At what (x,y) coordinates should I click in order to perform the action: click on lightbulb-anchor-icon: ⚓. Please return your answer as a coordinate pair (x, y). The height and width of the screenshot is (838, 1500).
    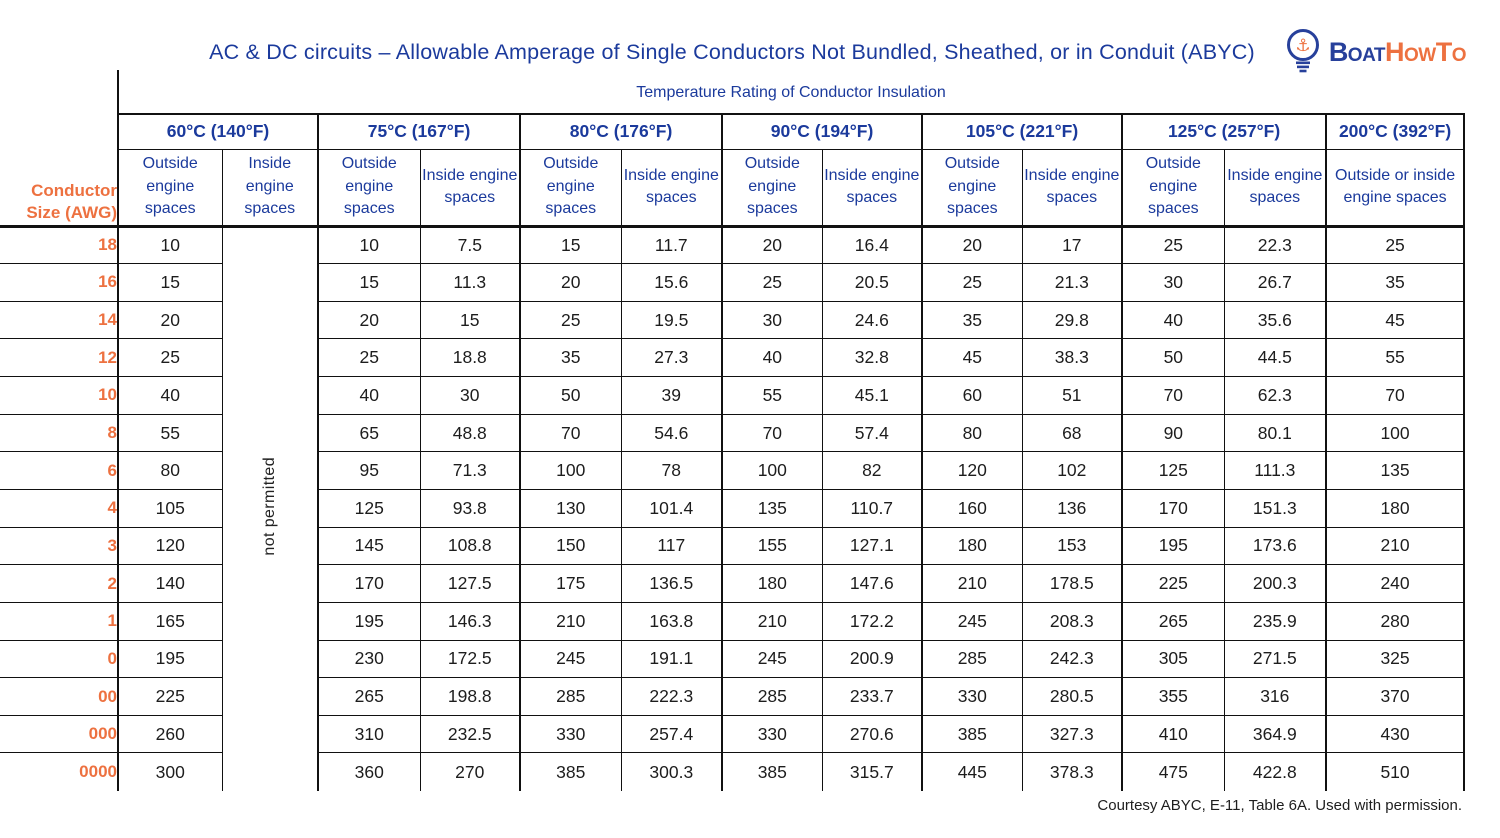
    Looking at the image, I should click on (1302, 51).